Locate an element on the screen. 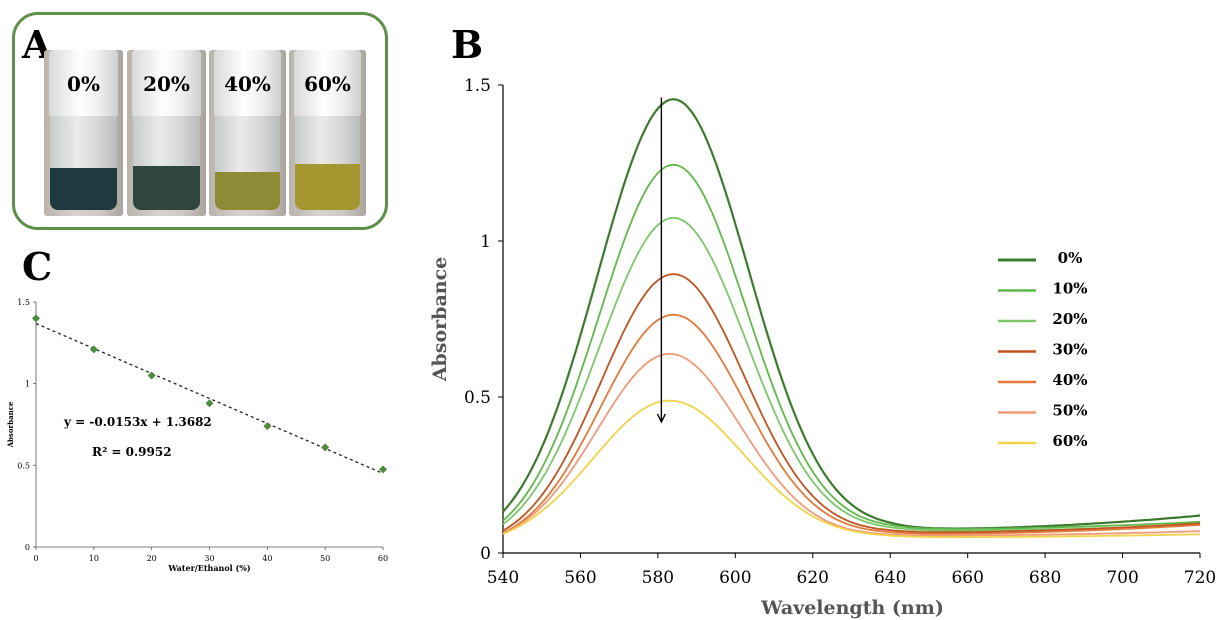 This screenshot has width=1217, height=620. panel-c-letter: C is located at coordinates (37, 266).